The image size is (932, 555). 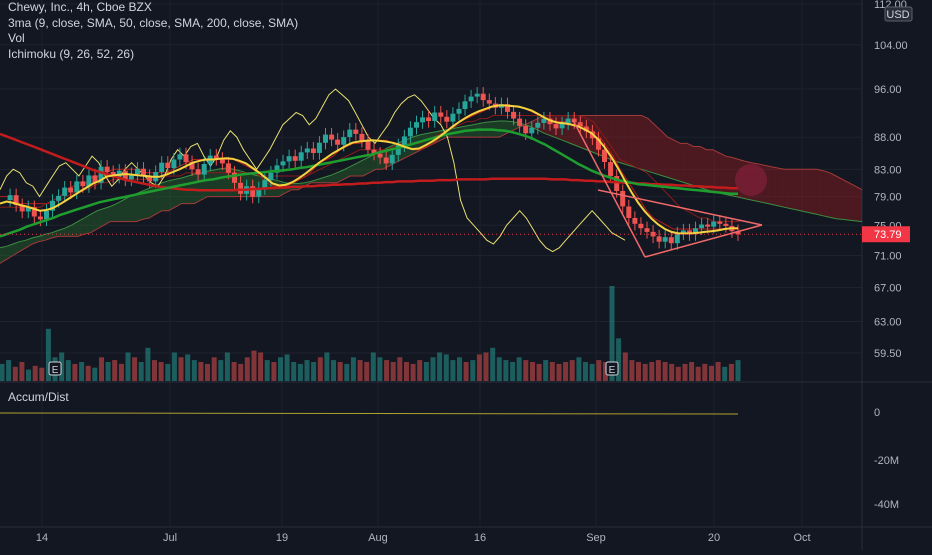 I want to click on price-tick-label: 67.00, so click(x=888, y=288).